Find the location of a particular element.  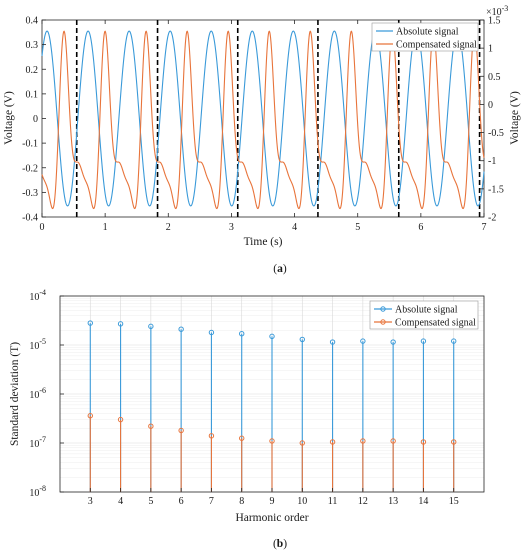

y-left-tick-label-0: 0 is located at coordinates (35, 119).